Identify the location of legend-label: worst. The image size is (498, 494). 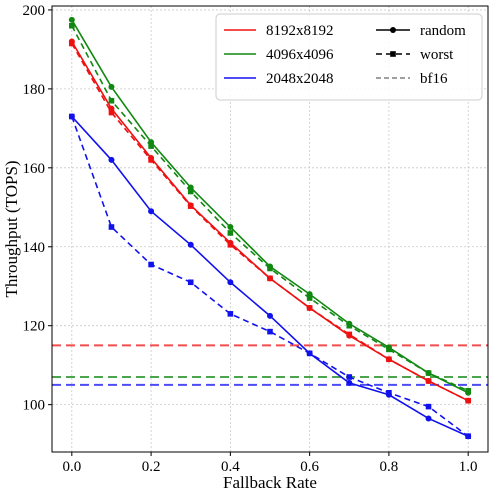
(437, 55).